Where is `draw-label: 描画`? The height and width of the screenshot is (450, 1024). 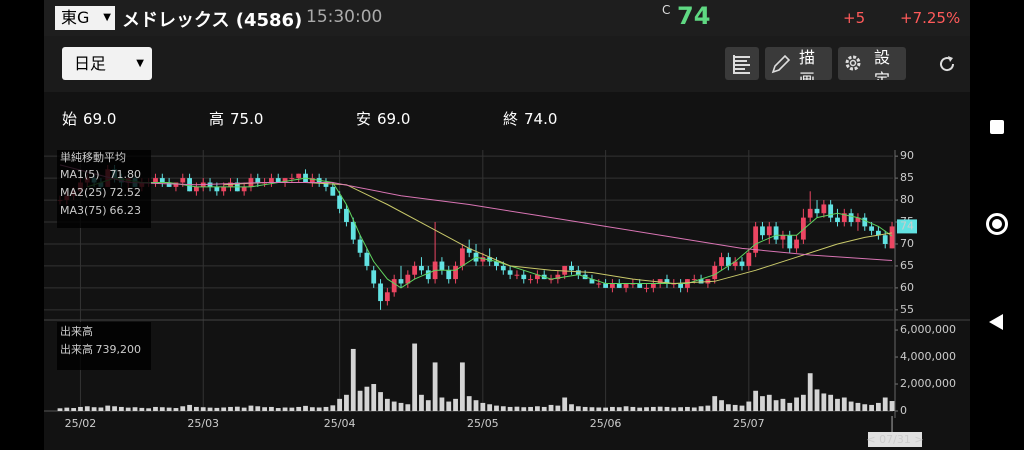 draw-label: 描画 is located at coordinates (807, 64).